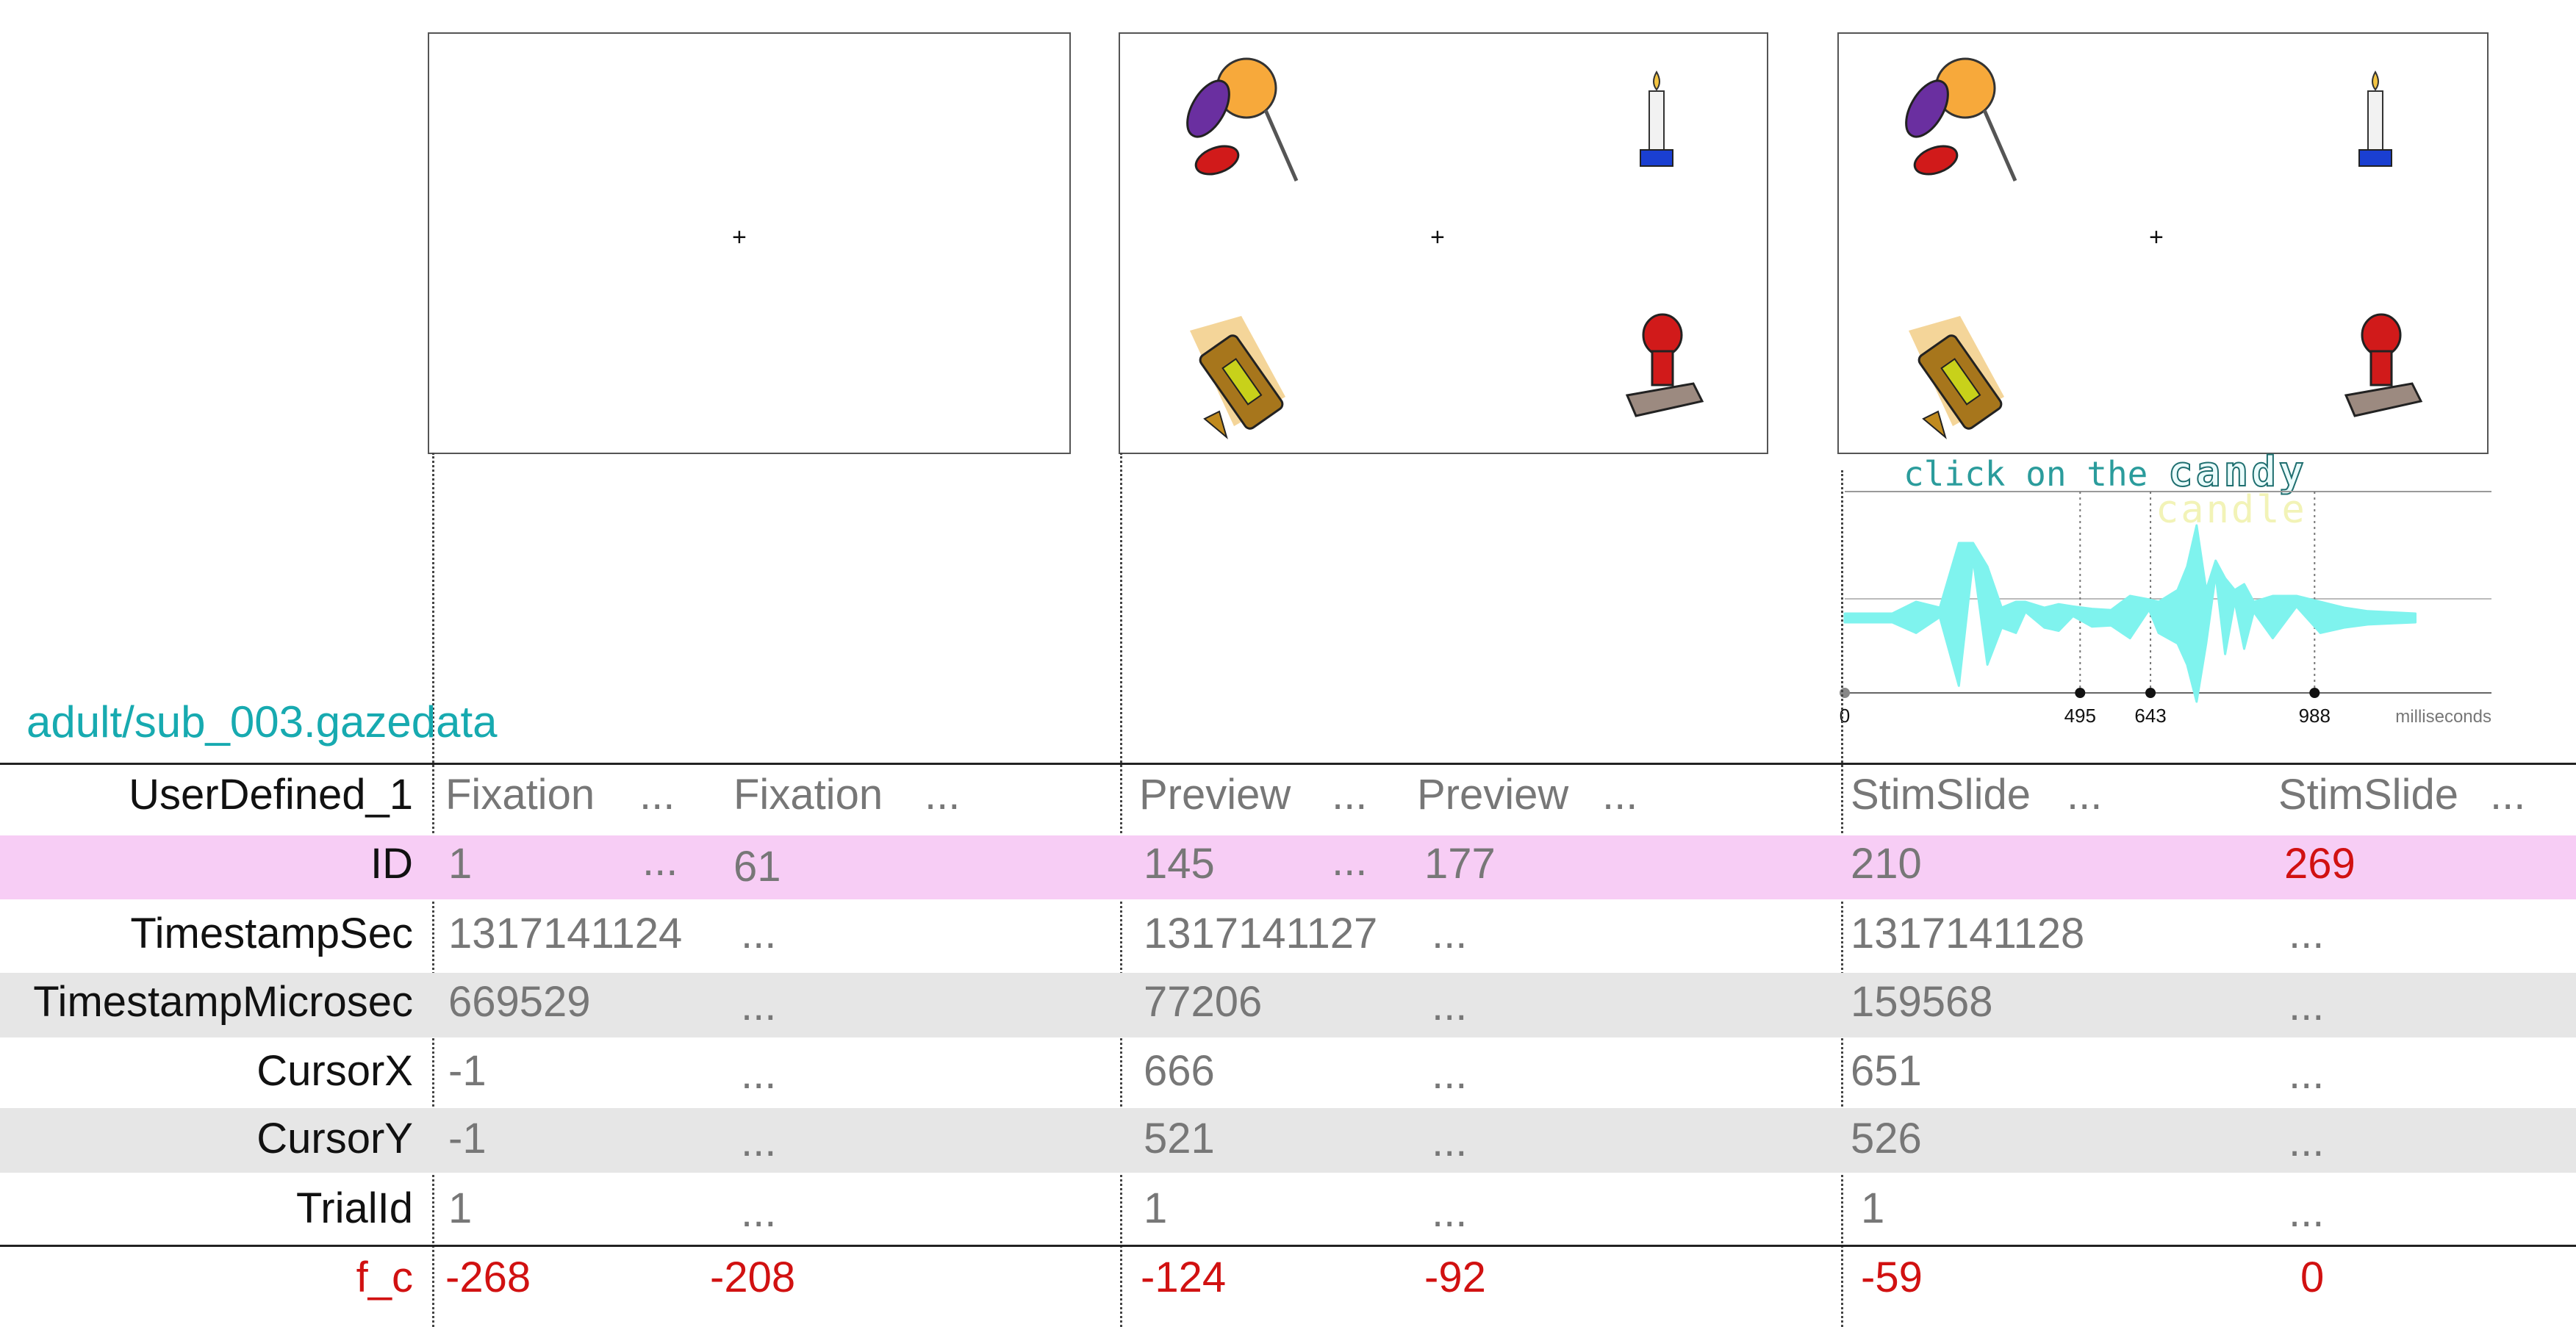 This screenshot has width=2576, height=1327. Describe the element at coordinates (1288, 867) in the screenshot. I see `id-row-highlight` at that location.